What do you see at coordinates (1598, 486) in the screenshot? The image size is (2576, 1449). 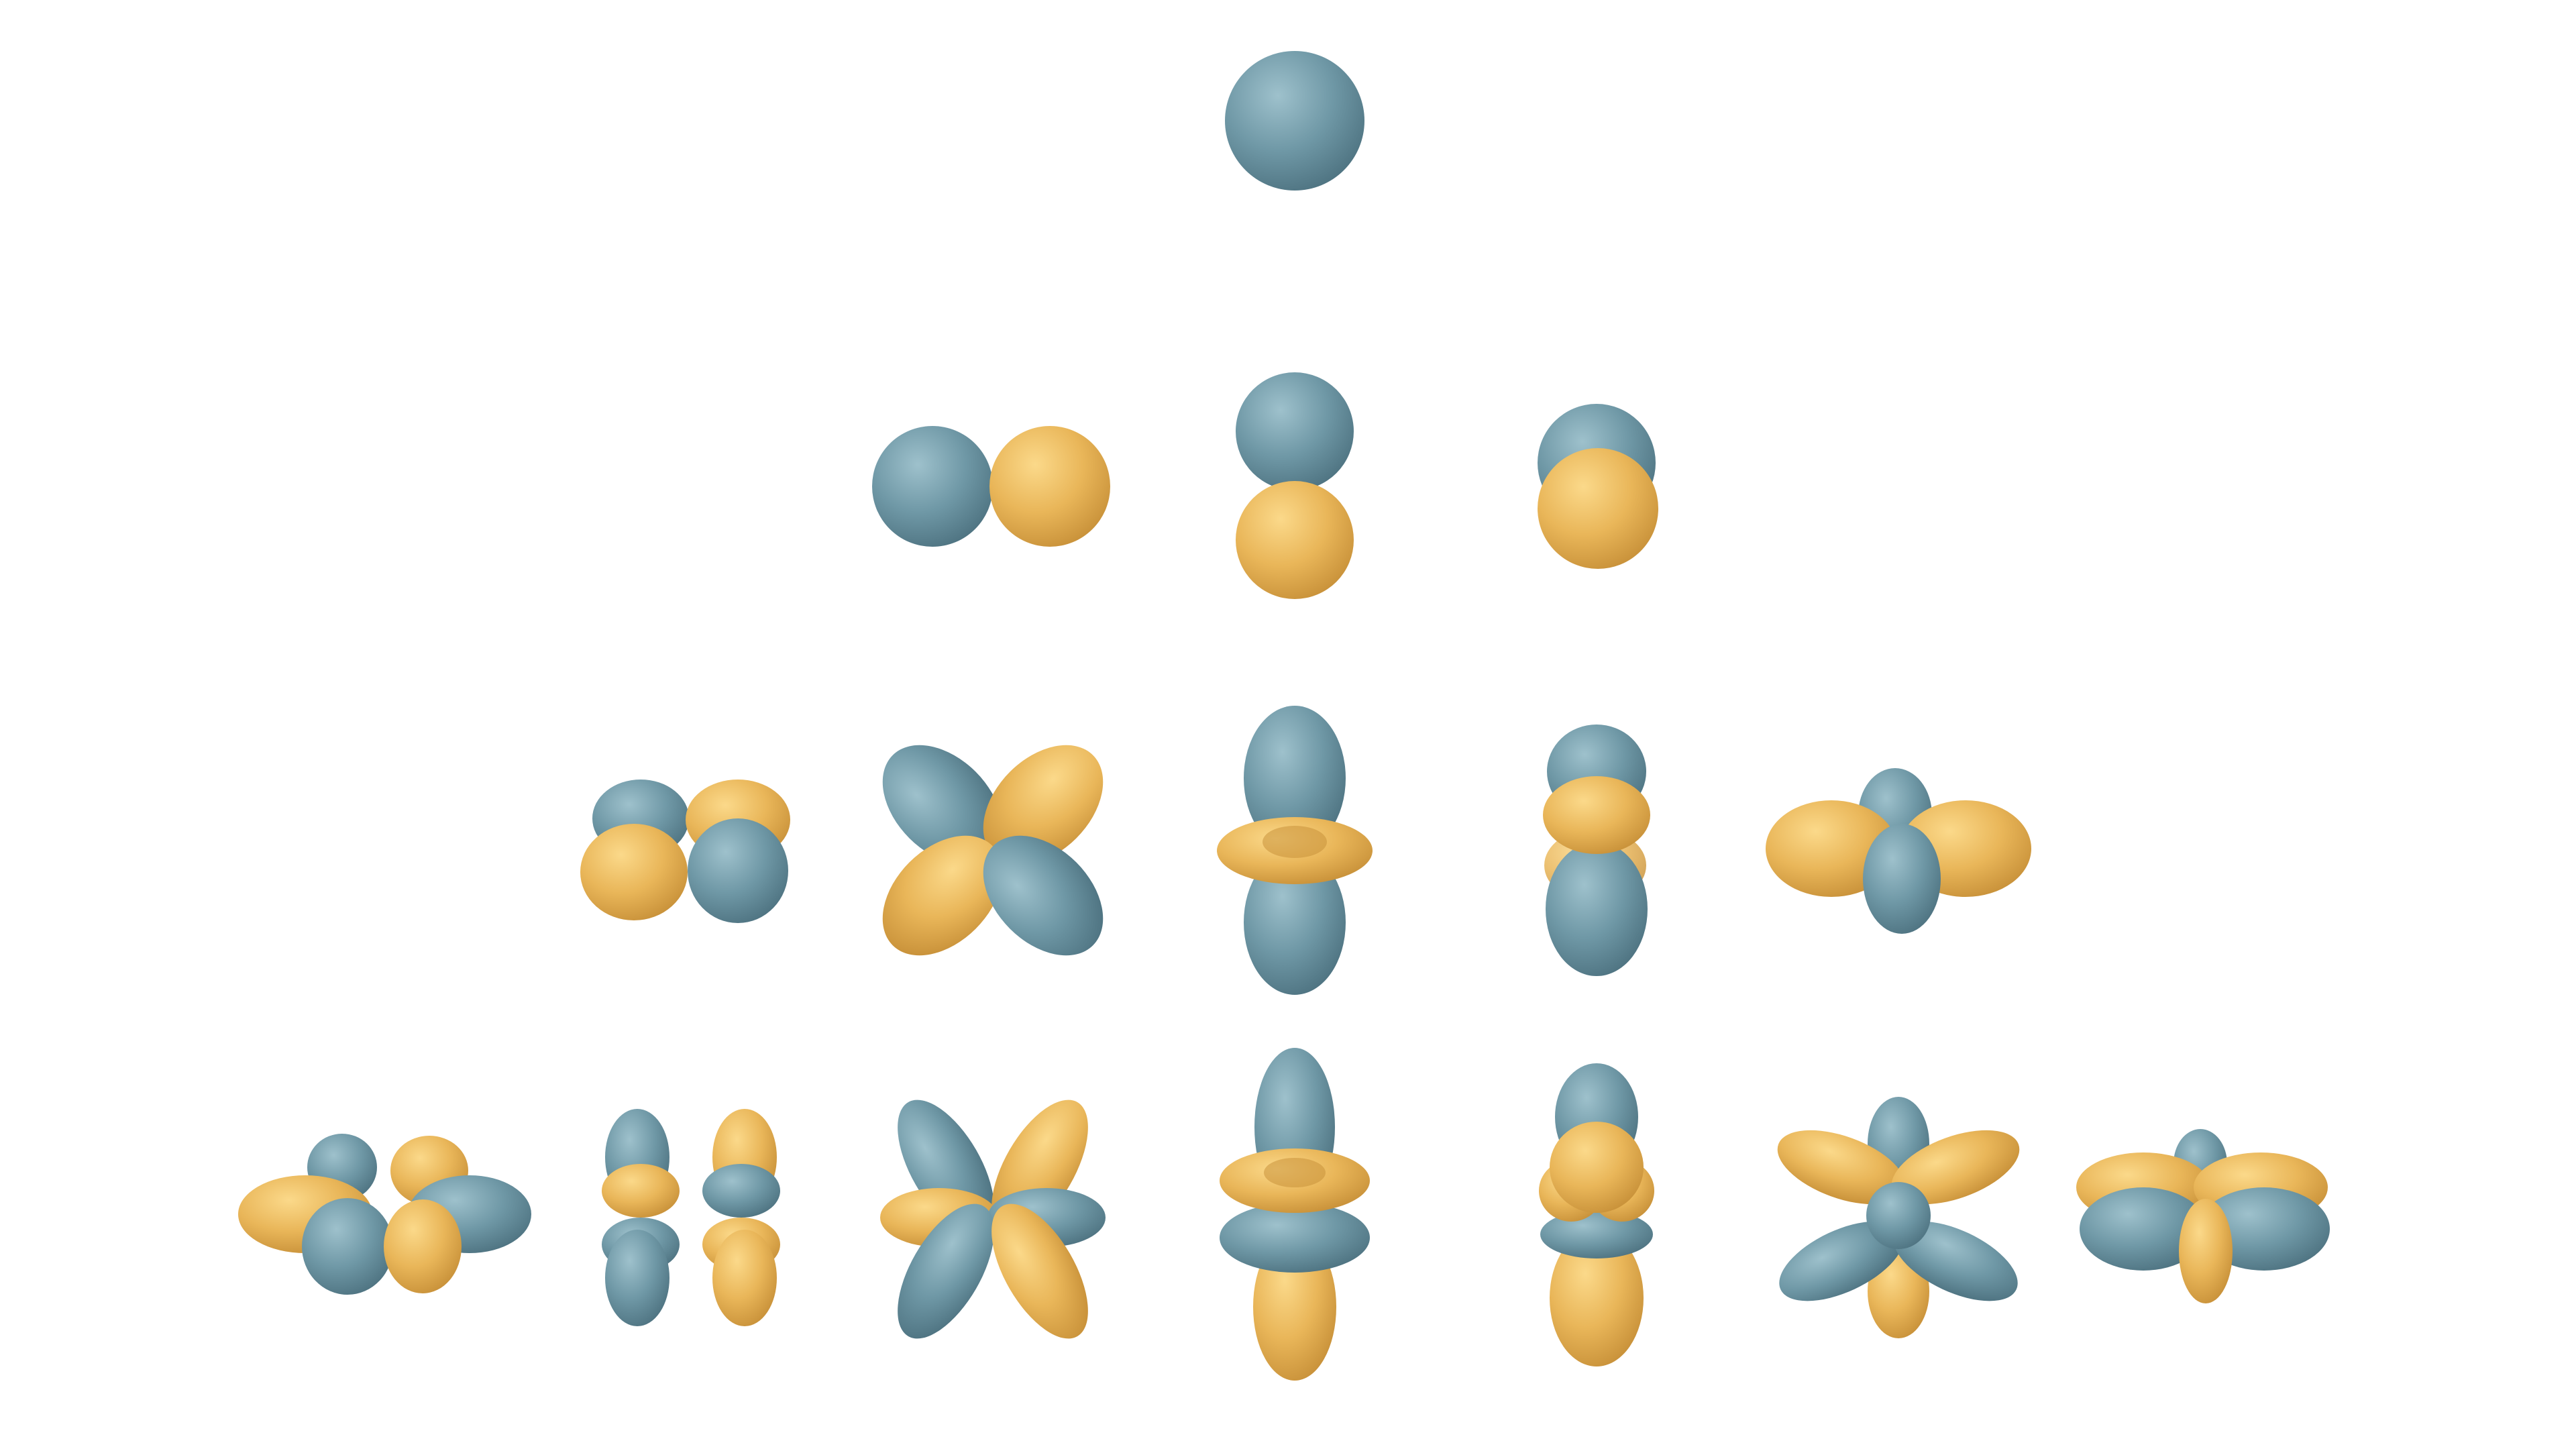 I see `orbital-l1-m1` at bounding box center [1598, 486].